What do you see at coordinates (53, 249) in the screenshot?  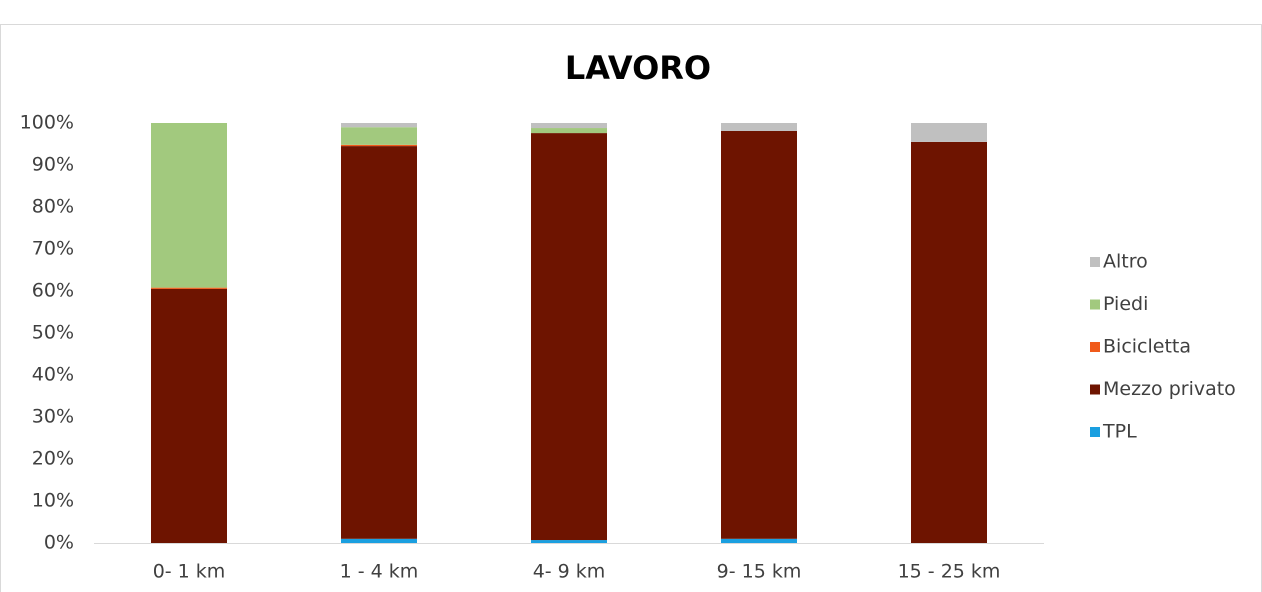 I see `y-tick-label: 70%` at bounding box center [53, 249].